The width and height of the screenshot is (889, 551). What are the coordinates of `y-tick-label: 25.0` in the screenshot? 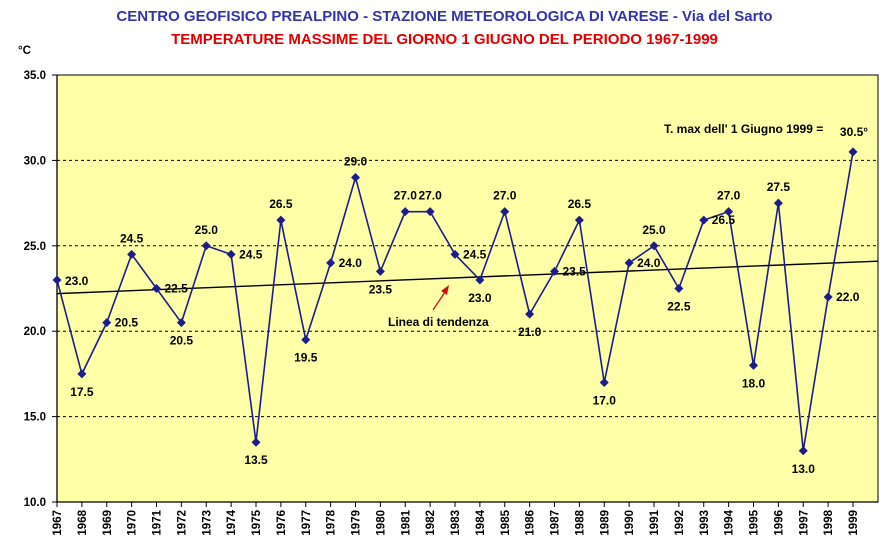 It's located at (35, 247).